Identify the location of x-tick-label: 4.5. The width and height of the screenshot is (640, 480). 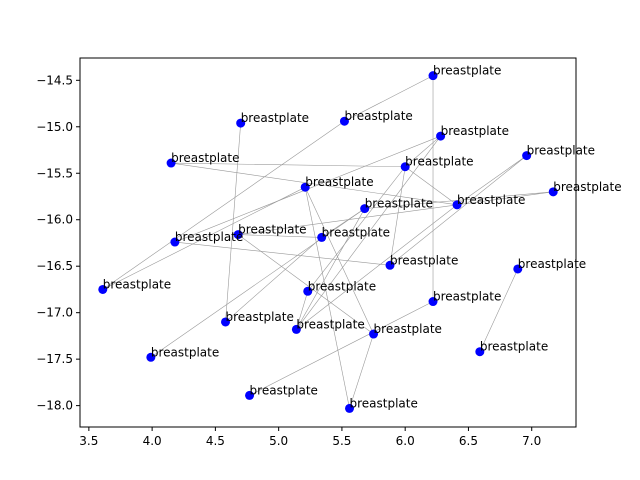
(215, 441).